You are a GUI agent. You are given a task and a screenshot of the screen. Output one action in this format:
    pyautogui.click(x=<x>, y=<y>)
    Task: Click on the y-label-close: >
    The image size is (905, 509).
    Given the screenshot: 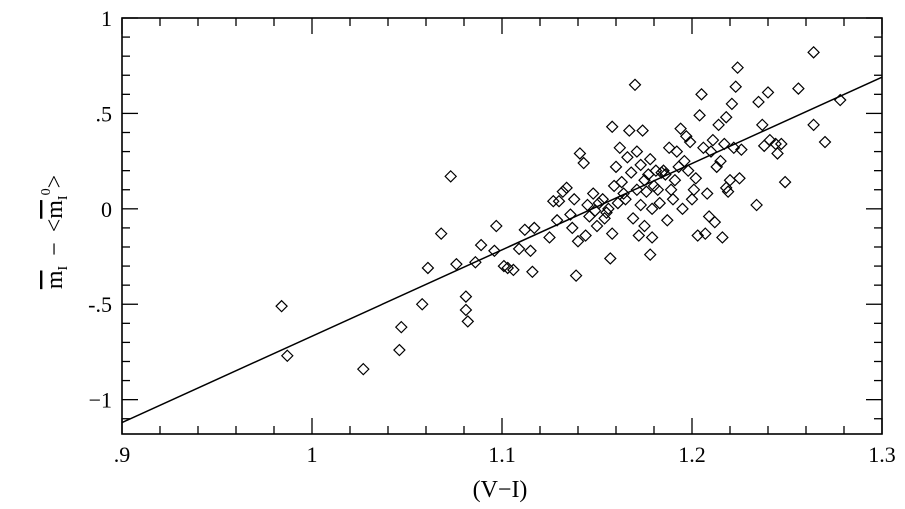 What is the action you would take?
    pyautogui.click(x=55, y=182)
    